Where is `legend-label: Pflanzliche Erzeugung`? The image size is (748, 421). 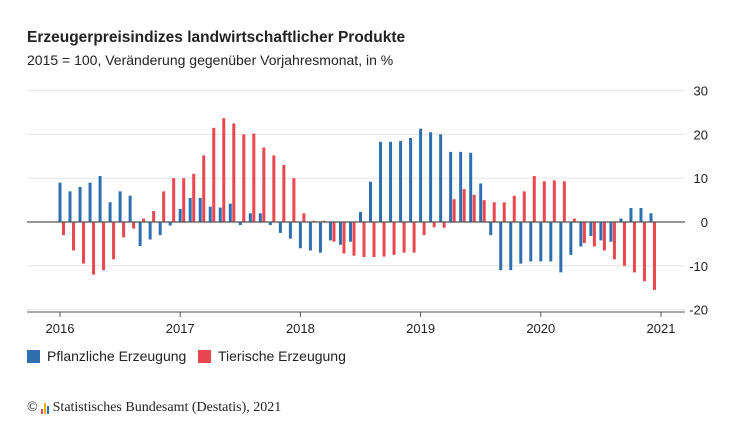 legend-label: Pflanzliche Erzeugung is located at coordinates (117, 356).